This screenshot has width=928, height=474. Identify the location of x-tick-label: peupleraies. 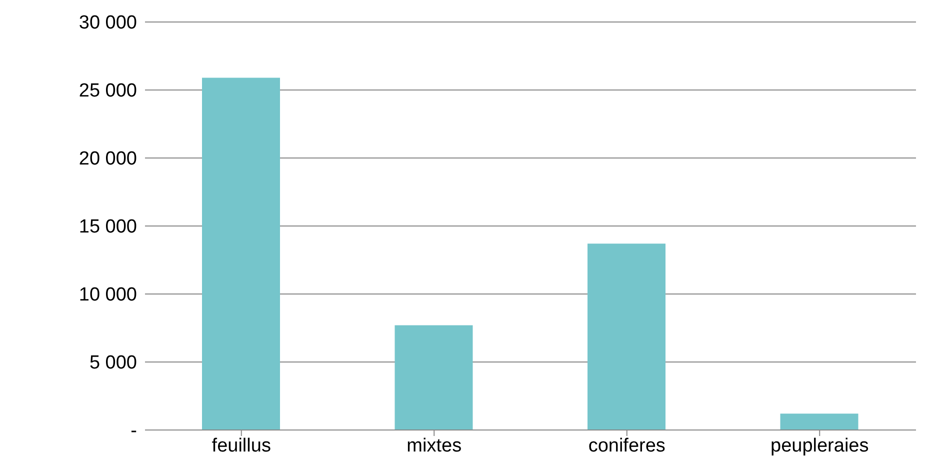
(819, 445).